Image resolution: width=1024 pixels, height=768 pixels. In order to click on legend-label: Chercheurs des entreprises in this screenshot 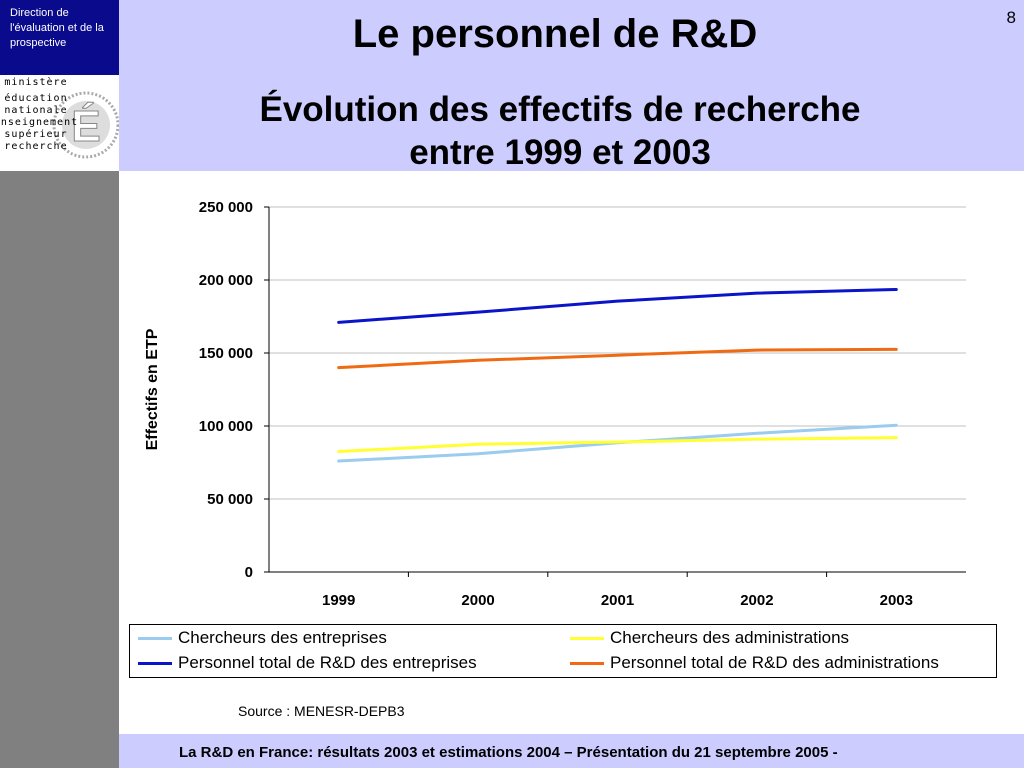, I will do `click(282, 637)`.